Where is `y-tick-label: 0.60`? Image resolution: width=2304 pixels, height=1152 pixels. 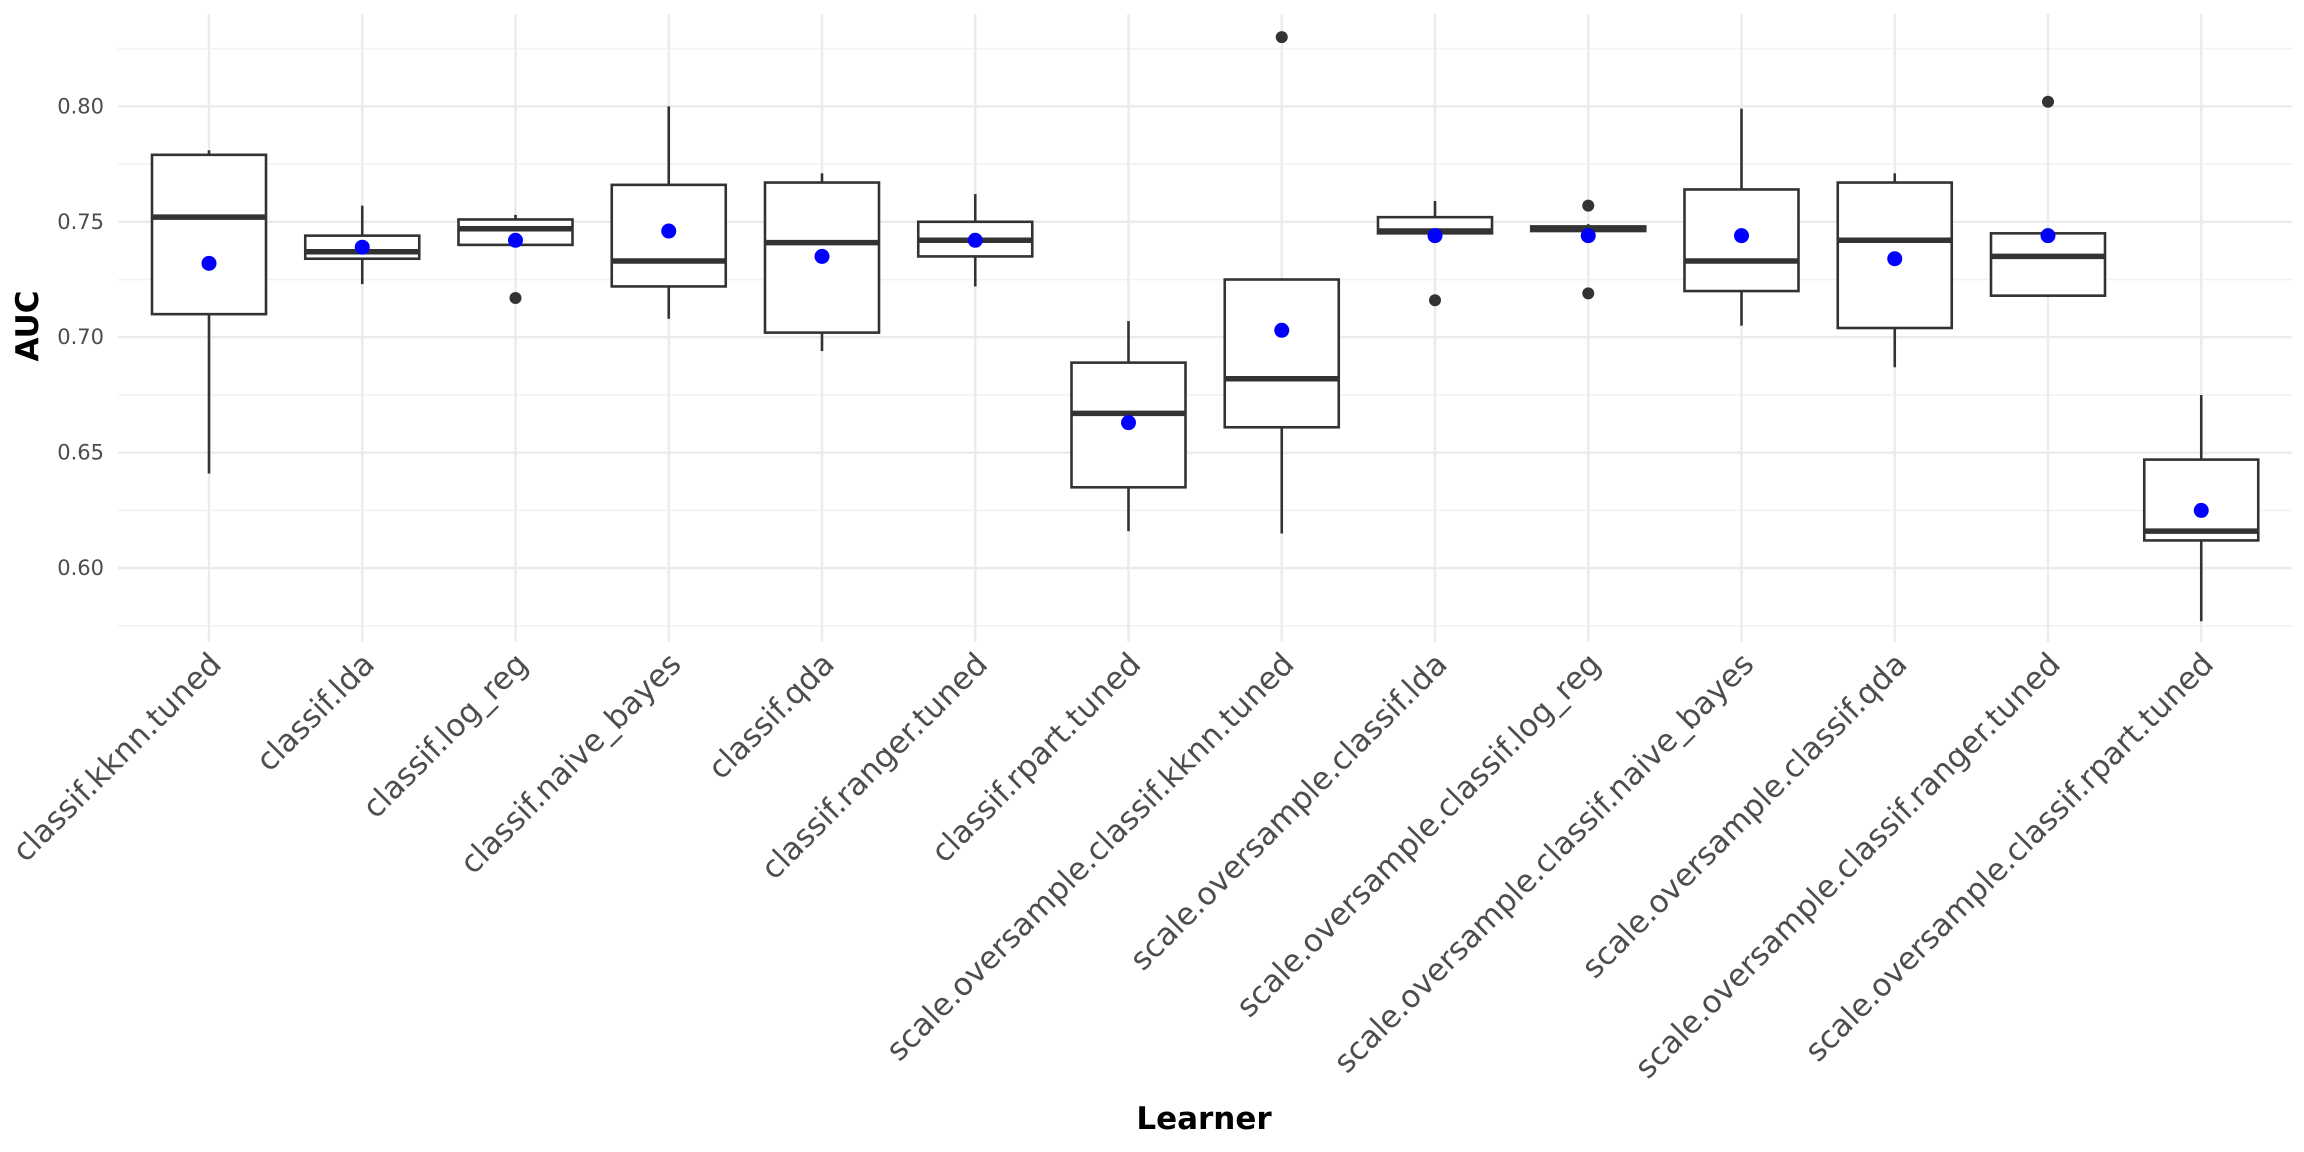
y-tick-label: 0.60 is located at coordinates (80, 568).